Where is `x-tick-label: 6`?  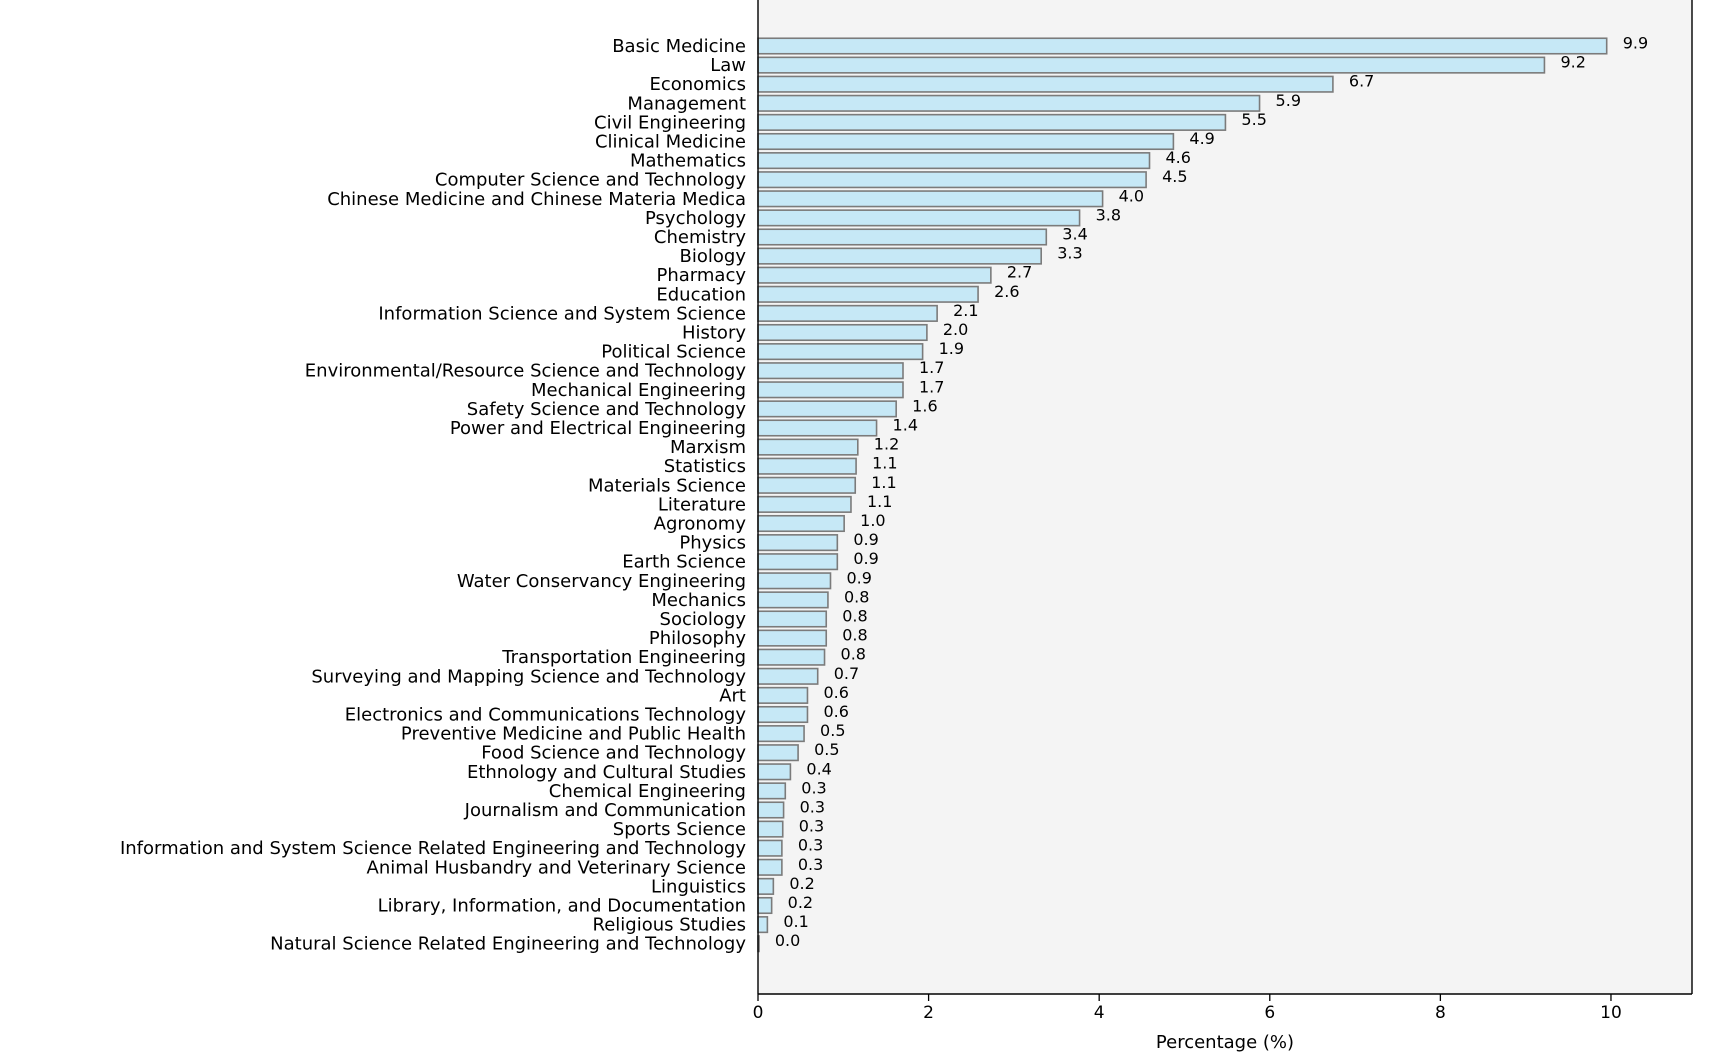
x-tick-label: 6 is located at coordinates (1269, 1013).